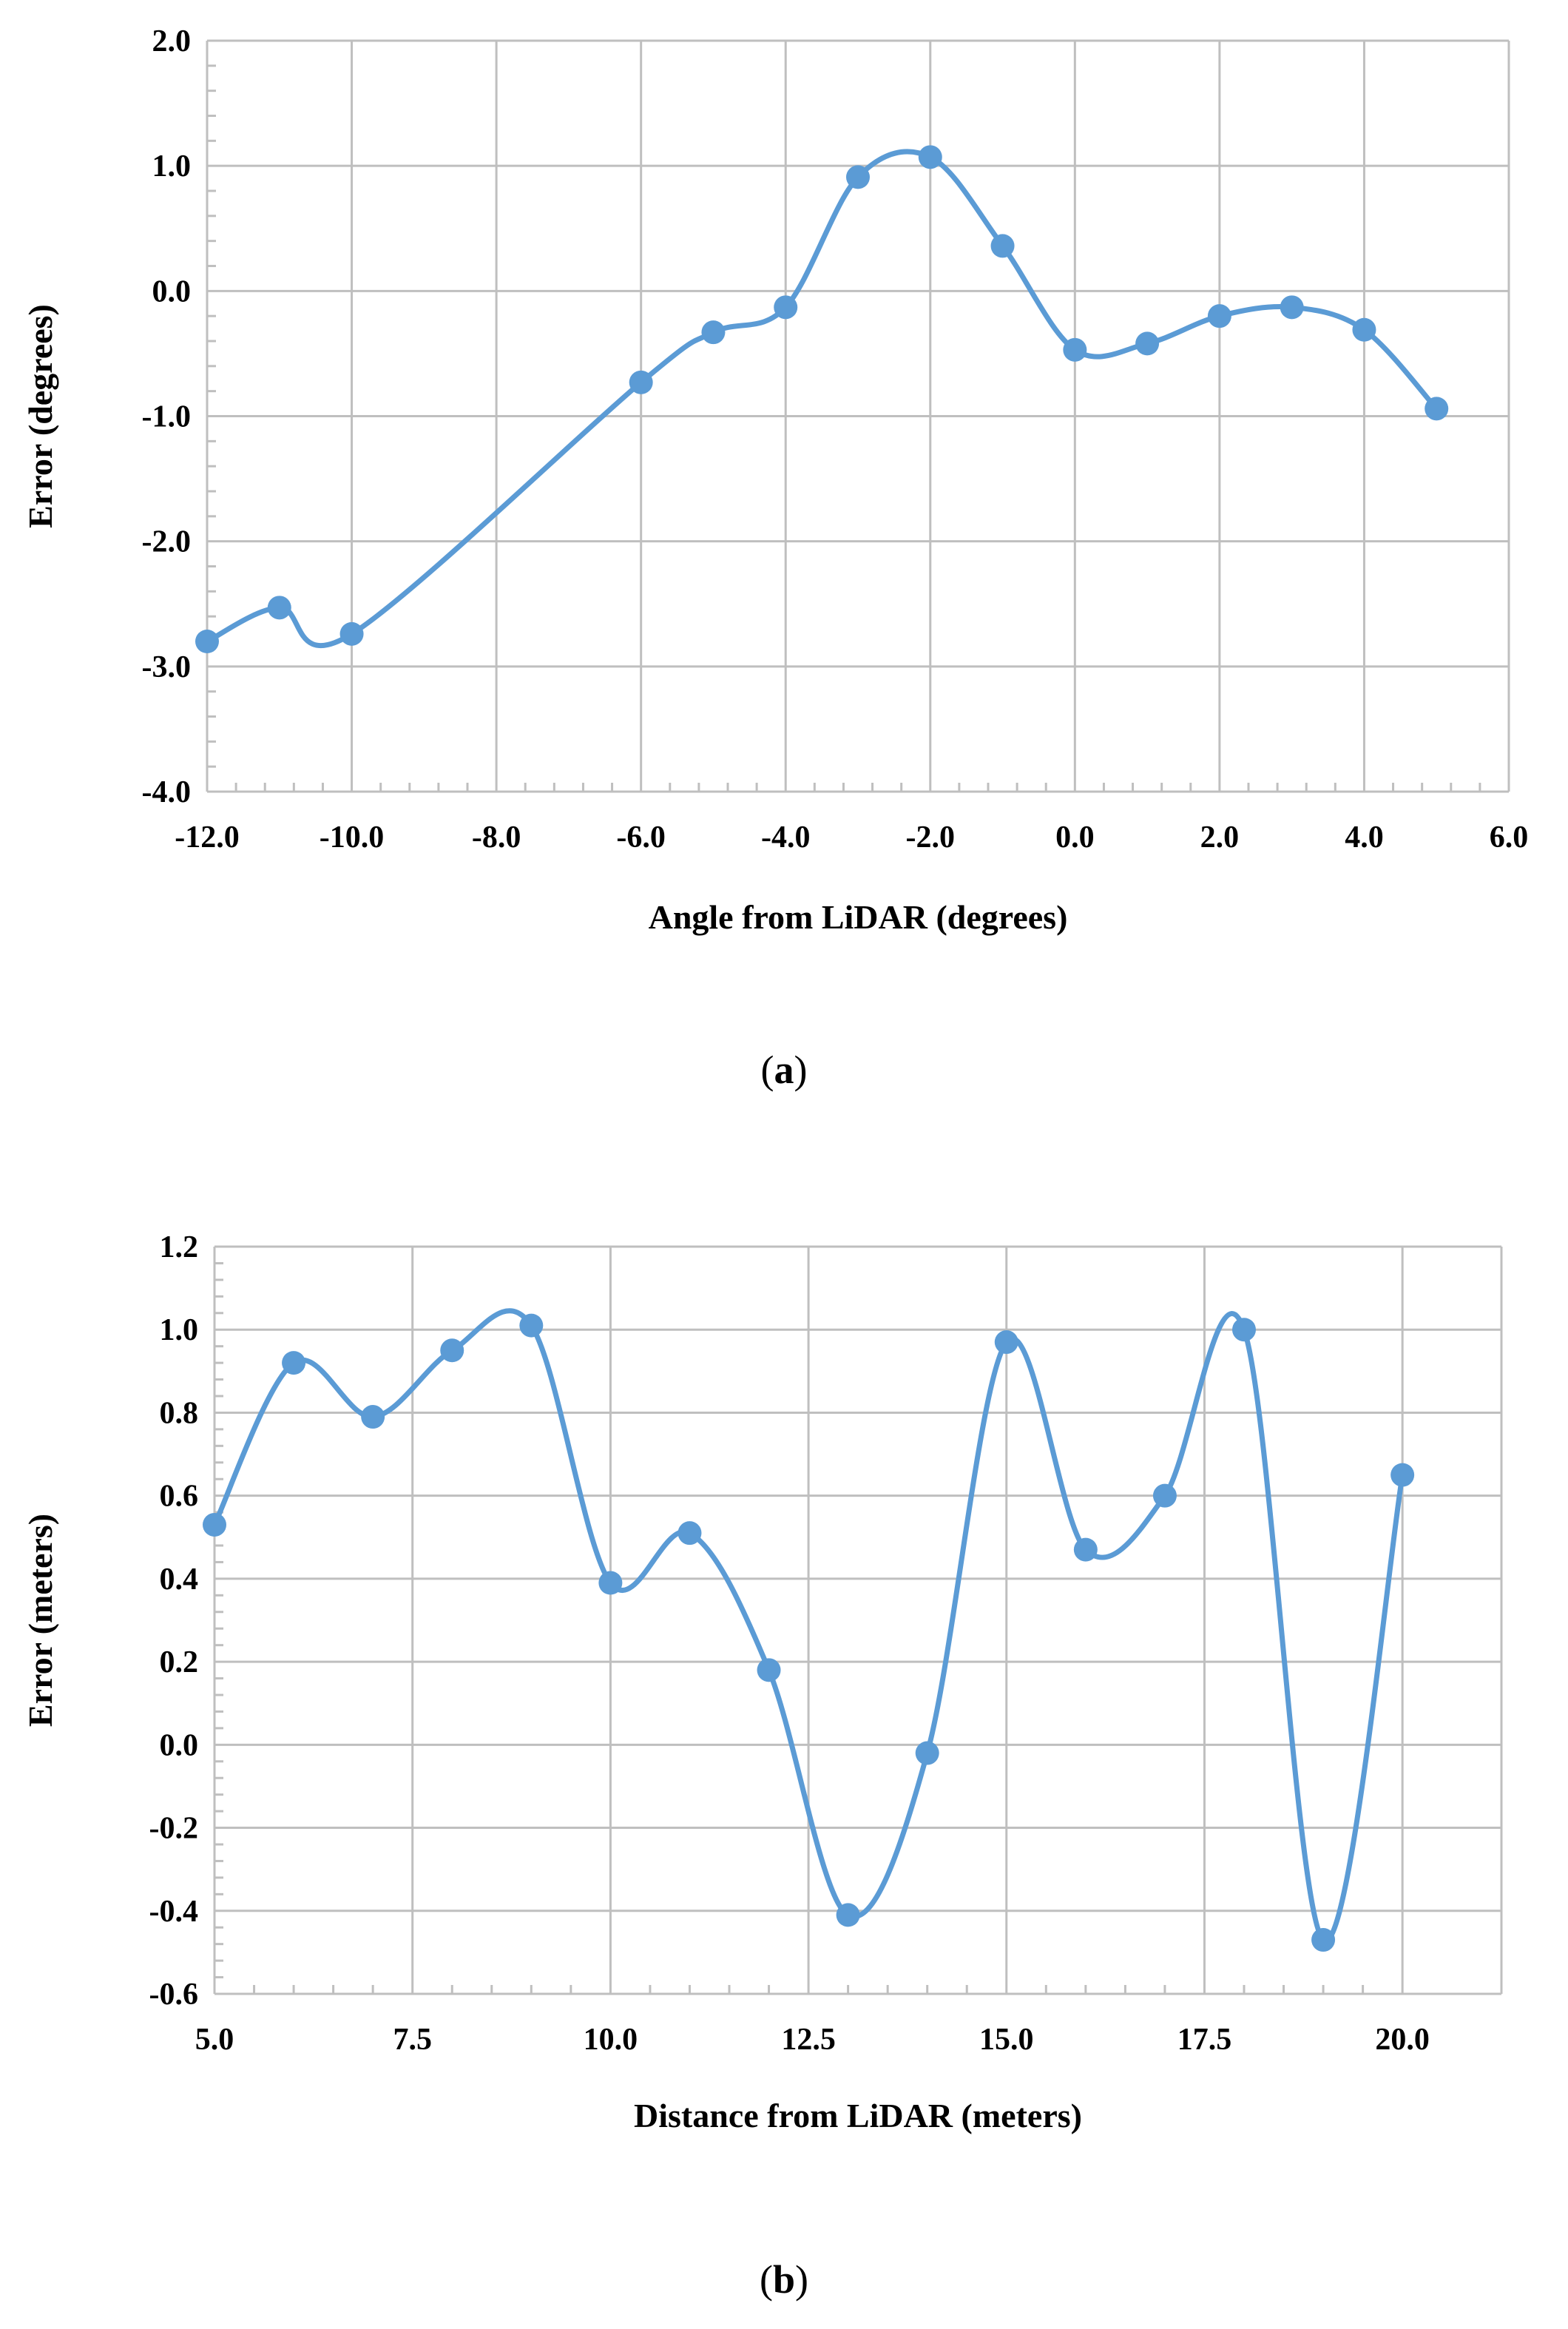 Image resolution: width=1568 pixels, height=2329 pixels. I want to click on chart-a-x-tick-label: 0.0, so click(1075, 837).